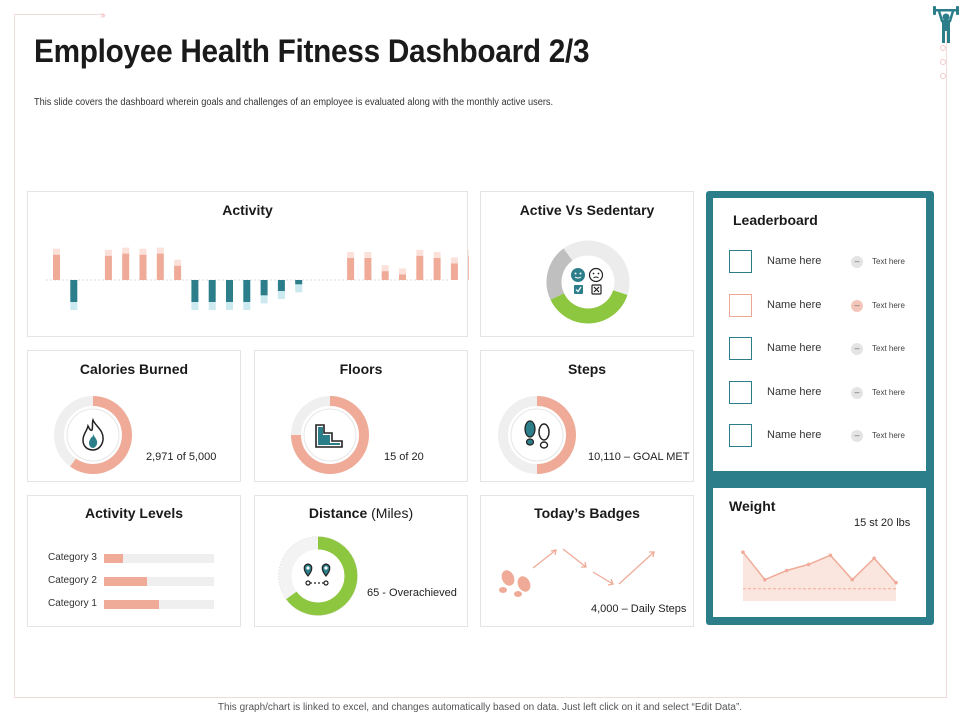  I want to click on distance-progress, so click(322, 576).